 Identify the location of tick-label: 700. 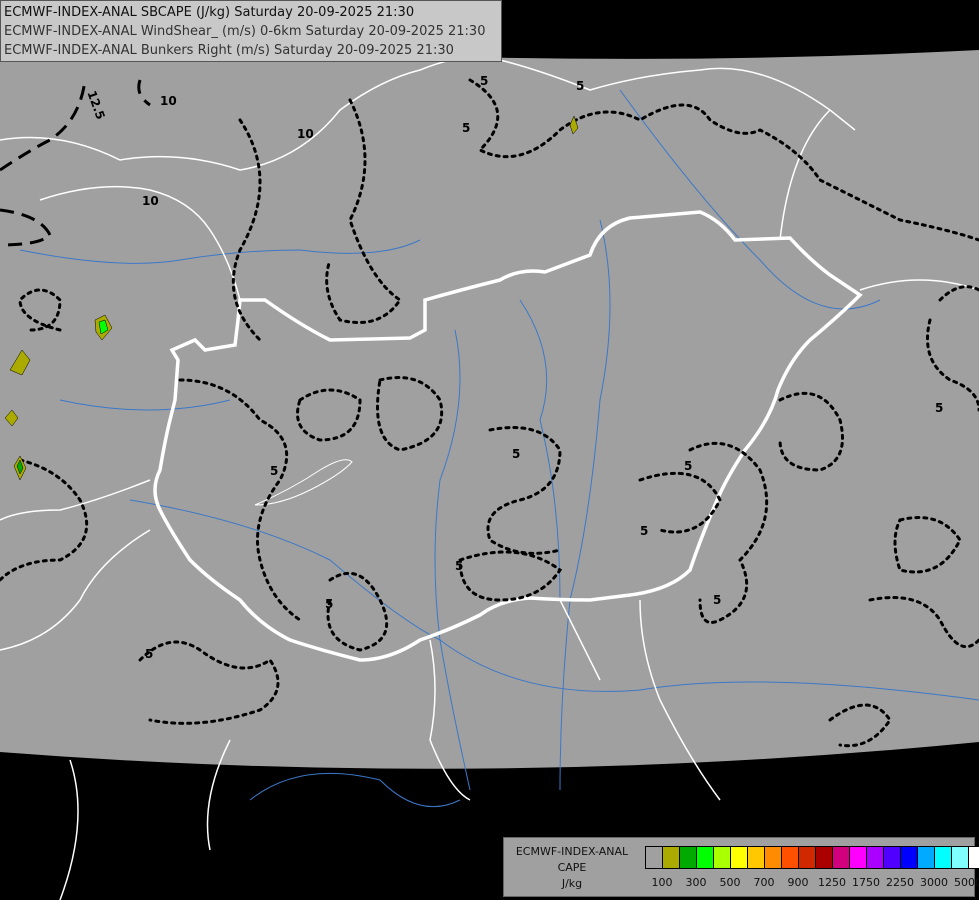
(764, 882).